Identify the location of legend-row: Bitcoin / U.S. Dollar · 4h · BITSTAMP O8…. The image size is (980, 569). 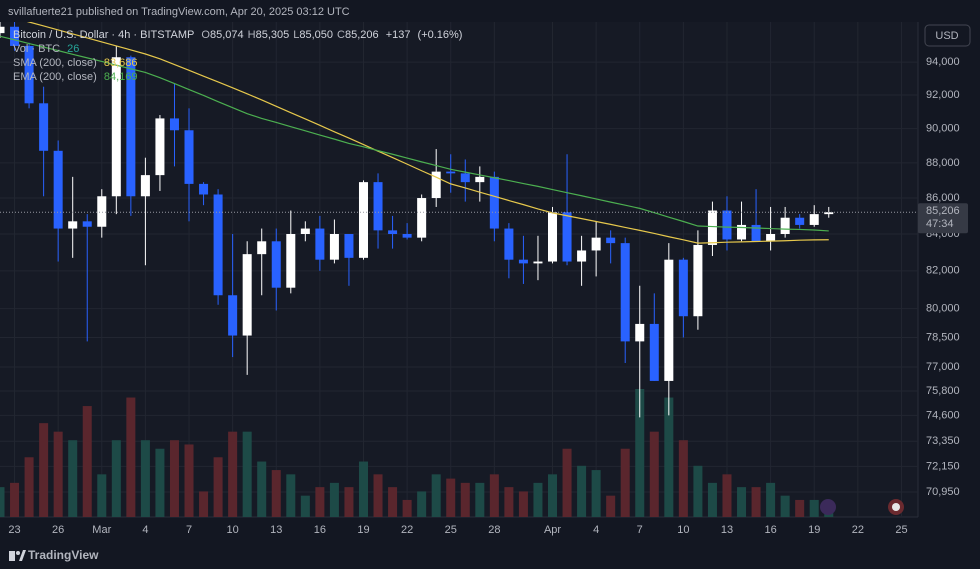
(237, 35).